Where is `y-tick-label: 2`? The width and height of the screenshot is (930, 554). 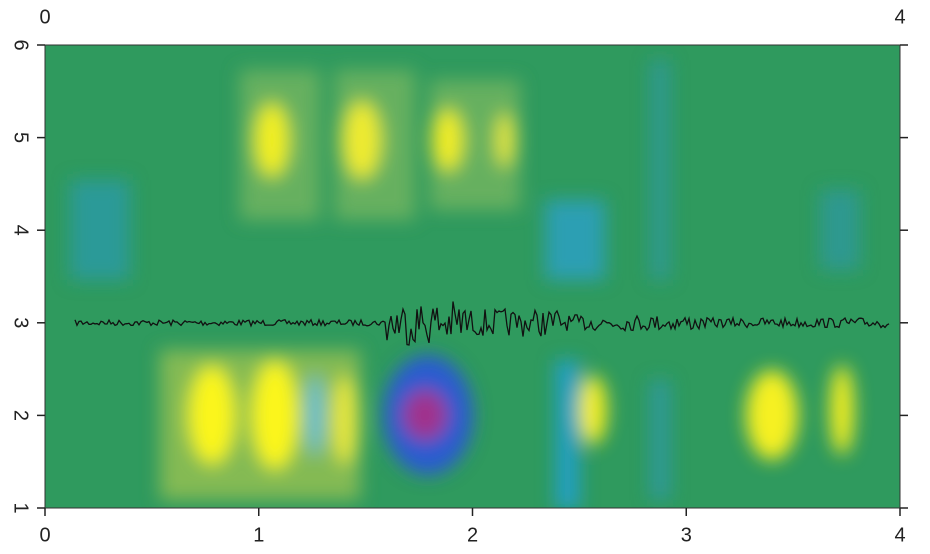 y-tick-label: 2 is located at coordinates (21, 415).